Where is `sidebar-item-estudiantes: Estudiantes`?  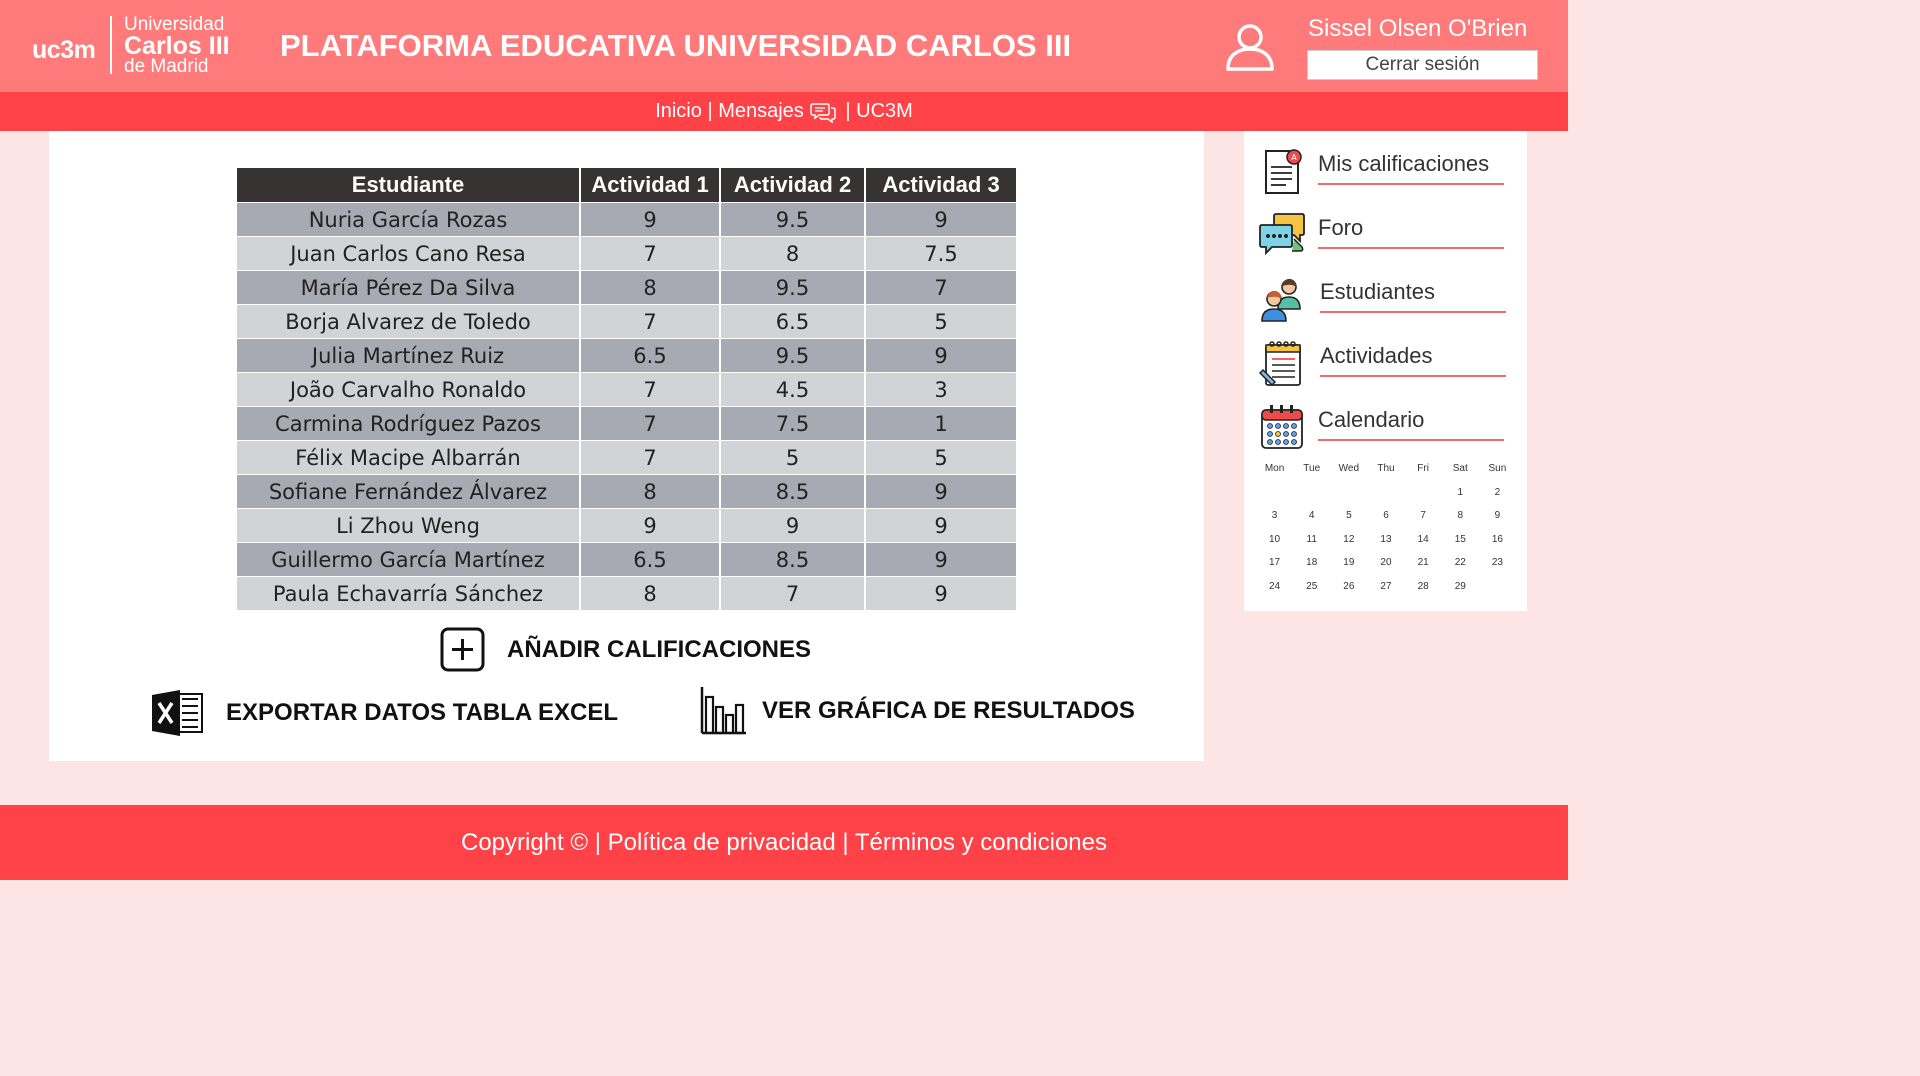 sidebar-item-estudiantes: Estudiantes is located at coordinates (1383, 300).